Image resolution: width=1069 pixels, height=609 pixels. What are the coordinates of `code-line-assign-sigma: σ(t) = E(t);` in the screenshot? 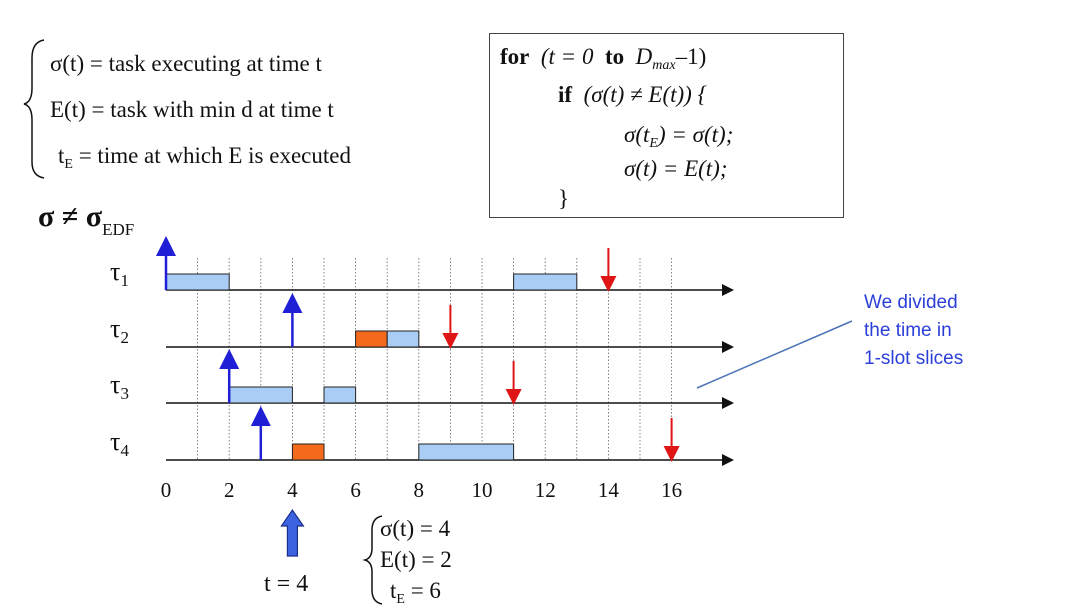 It's located at (676, 168).